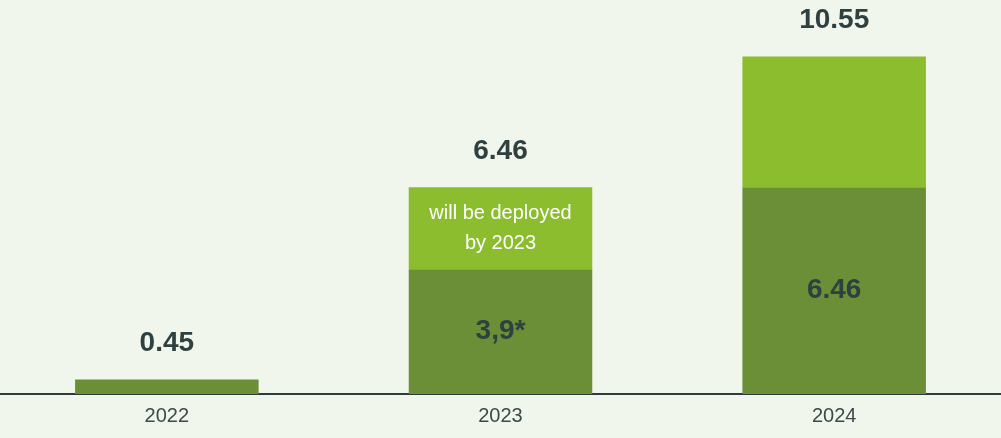 The image size is (1001, 438). I want to click on total-label: 10.55, so click(834, 19).